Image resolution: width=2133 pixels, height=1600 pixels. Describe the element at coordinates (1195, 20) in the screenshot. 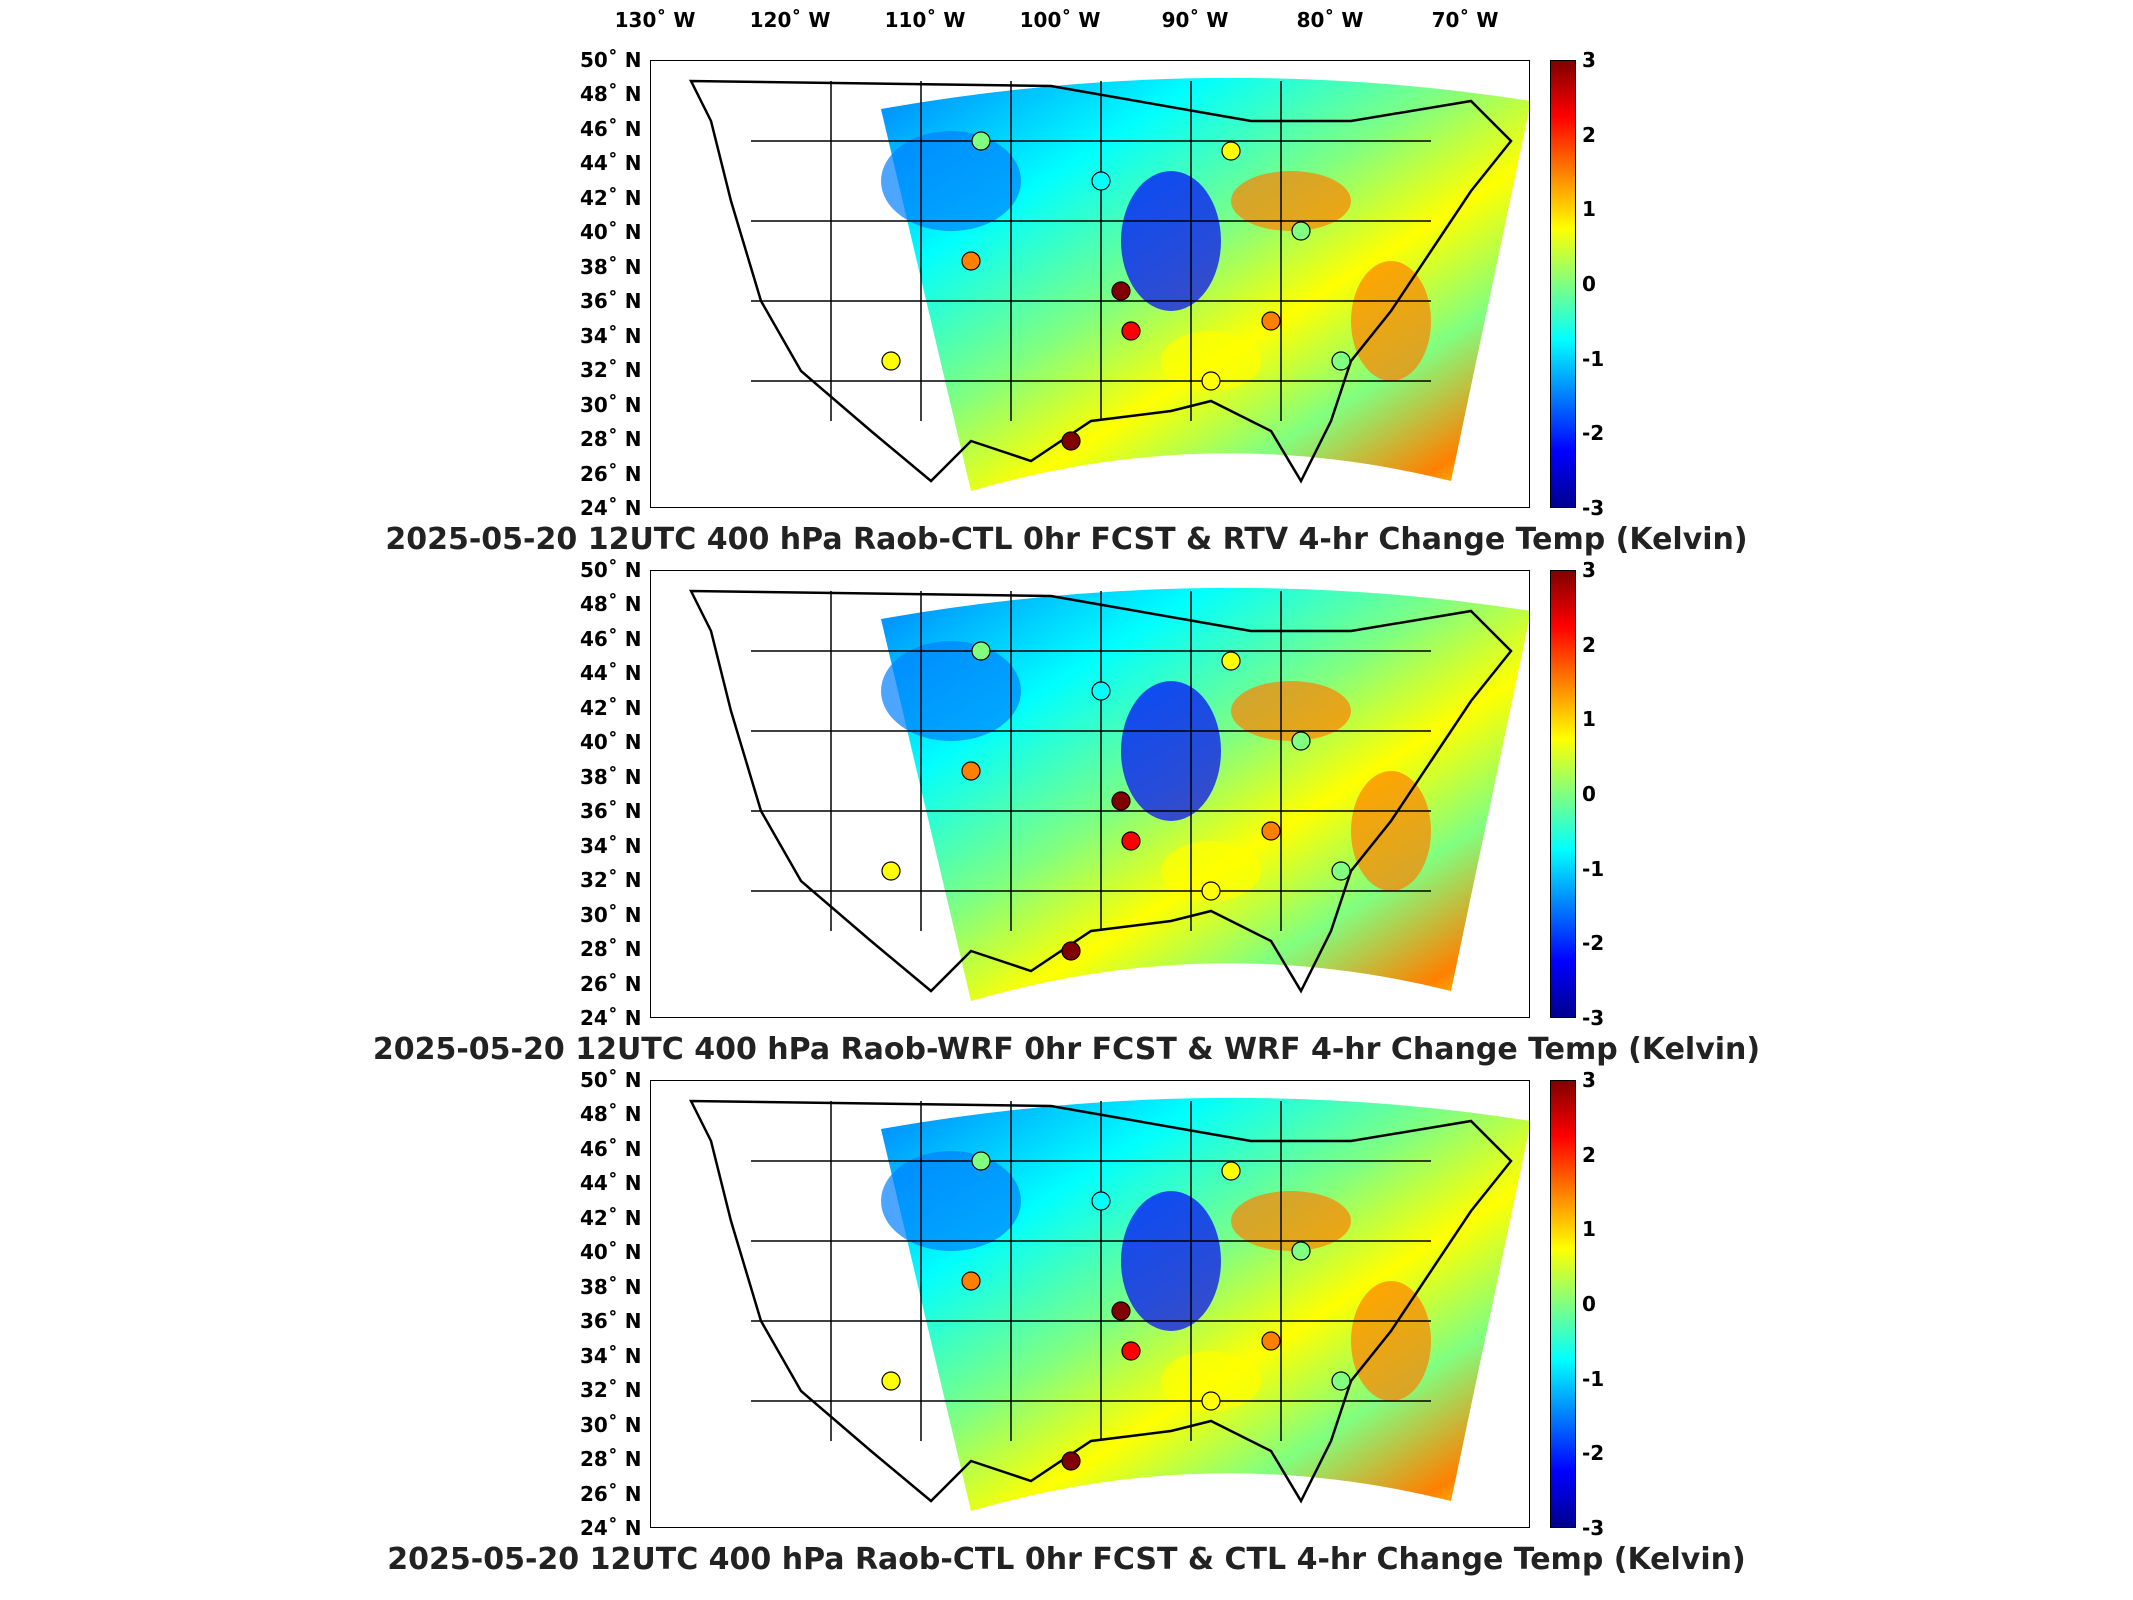

I see `lon-label: 90˚ W` at that location.